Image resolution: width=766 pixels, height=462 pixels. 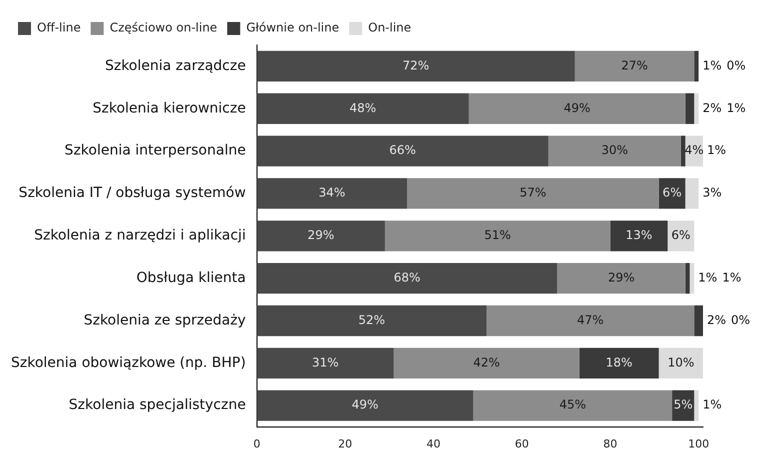 What do you see at coordinates (683, 405) in the screenshot?
I see `data-label: 5%` at bounding box center [683, 405].